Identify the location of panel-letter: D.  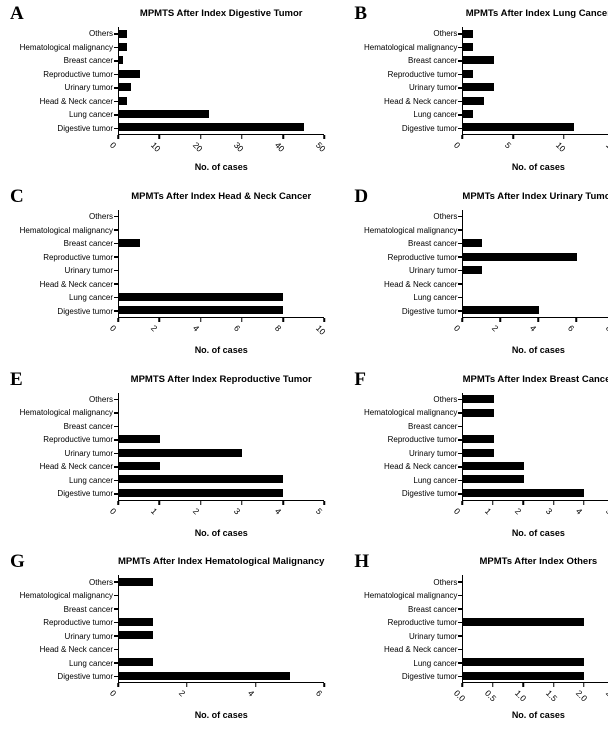
(361, 196).